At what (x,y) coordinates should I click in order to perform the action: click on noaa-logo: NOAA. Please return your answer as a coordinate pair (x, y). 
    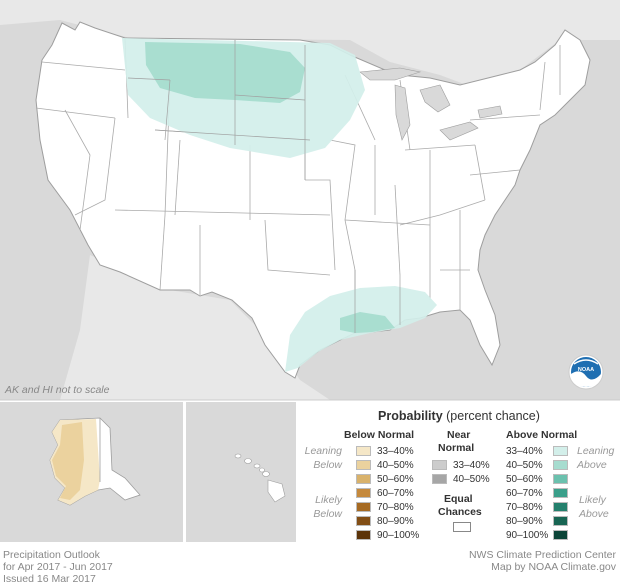
    Looking at the image, I should click on (586, 372).